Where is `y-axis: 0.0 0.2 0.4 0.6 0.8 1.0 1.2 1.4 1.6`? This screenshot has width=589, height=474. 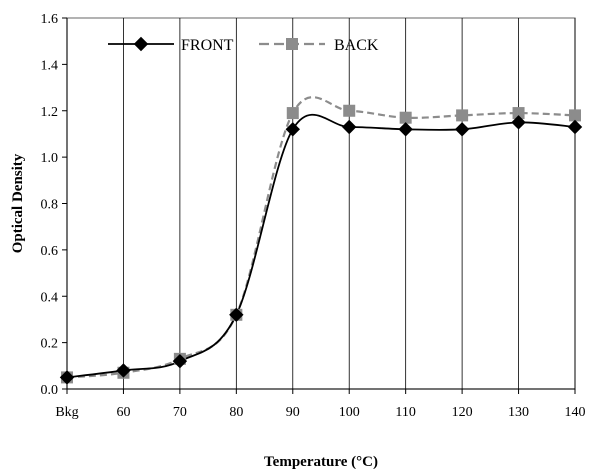 y-axis: 0.0 0.2 0.4 0.6 0.8 1.0 1.2 1.4 1.6 is located at coordinates (54, 205).